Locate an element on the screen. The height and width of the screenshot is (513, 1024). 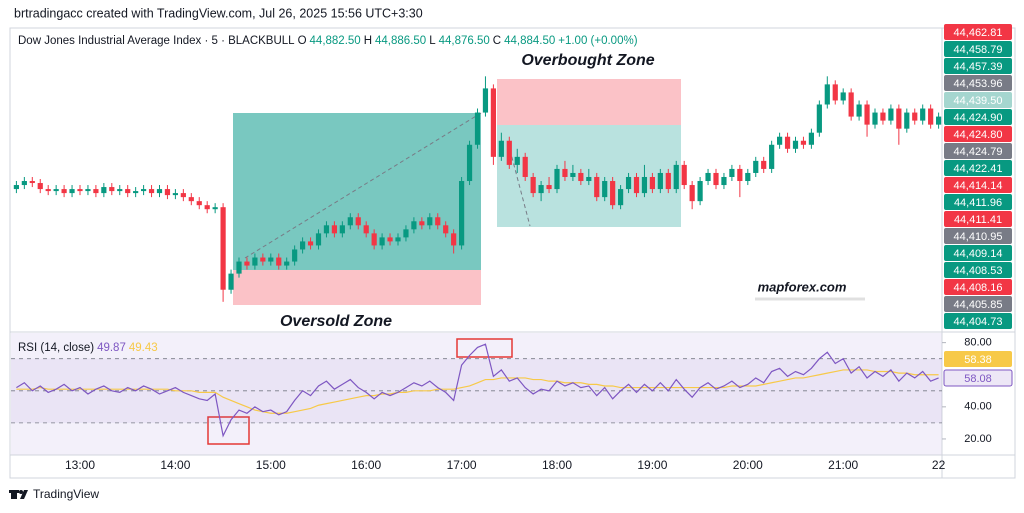
ohlc-value: 44,886.50 is located at coordinates (401, 41).